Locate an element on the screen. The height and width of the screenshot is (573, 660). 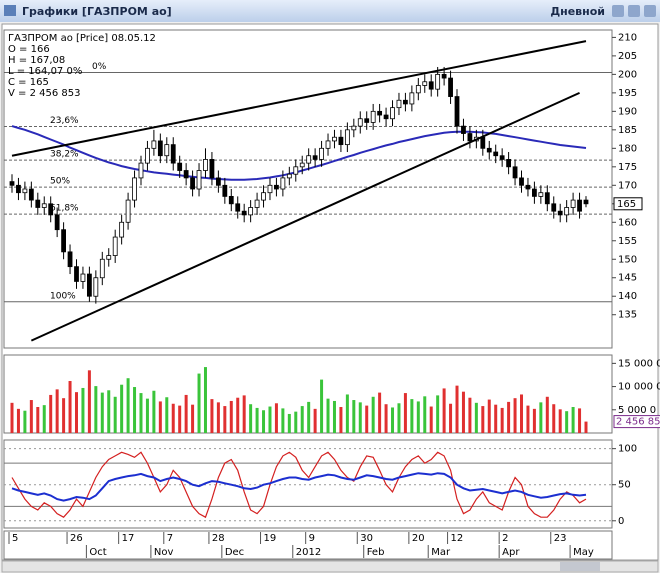
y-tick-label: 50 is located at coordinates (624, 485).